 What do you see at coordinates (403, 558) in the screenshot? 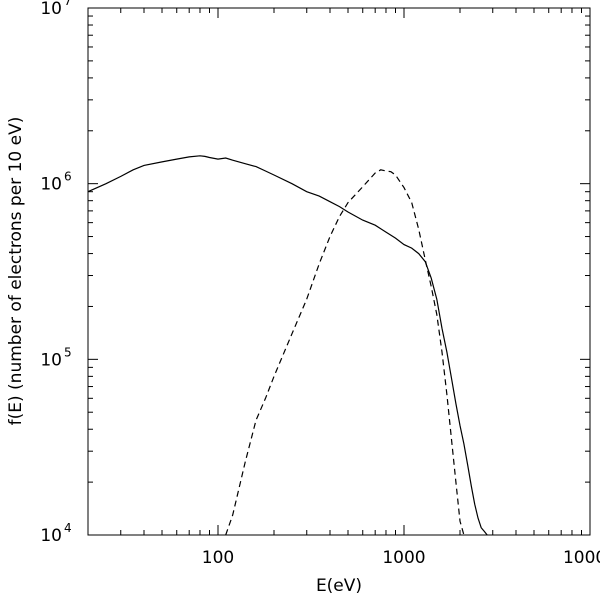
I see `x-tick-label: 1000` at bounding box center [403, 558].